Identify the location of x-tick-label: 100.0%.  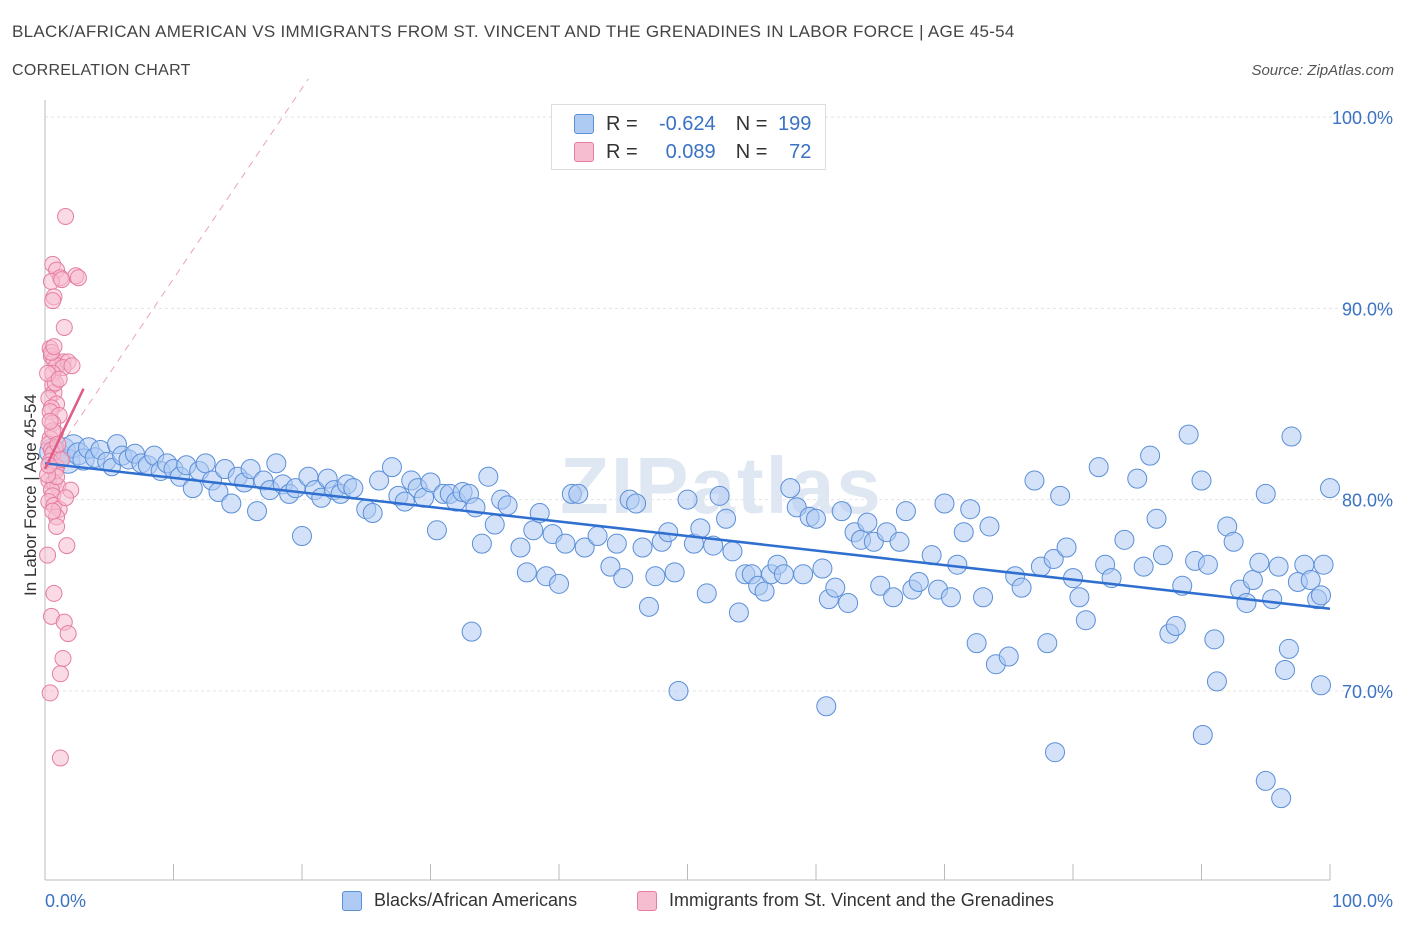
(1362, 901).